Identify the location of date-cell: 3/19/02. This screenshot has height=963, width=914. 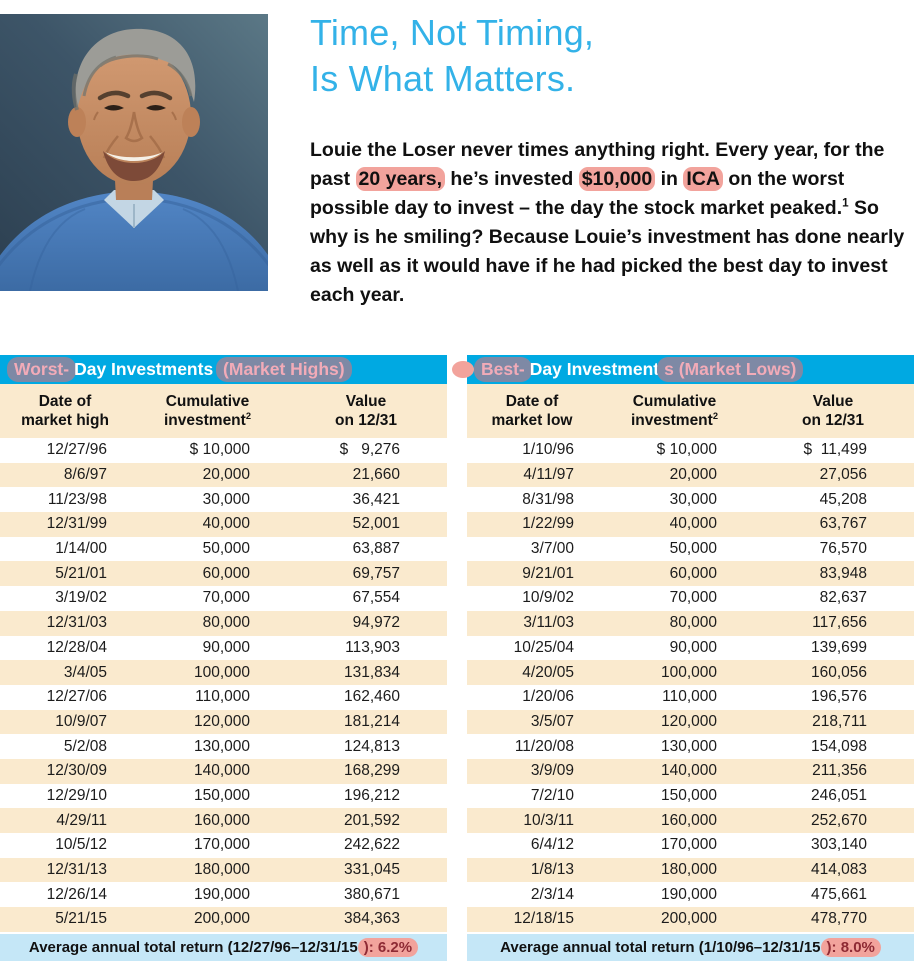
(81, 598).